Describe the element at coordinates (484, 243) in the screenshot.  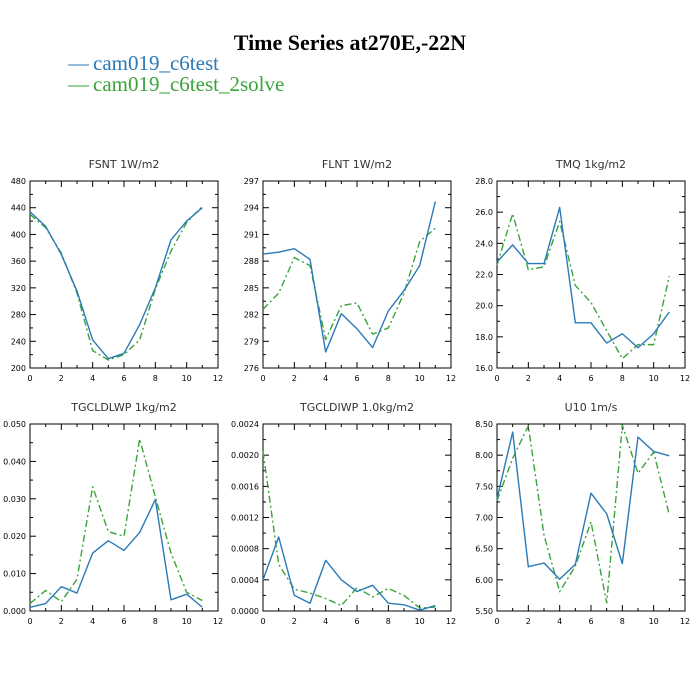
I see `y-tick-label: 24.0` at that location.